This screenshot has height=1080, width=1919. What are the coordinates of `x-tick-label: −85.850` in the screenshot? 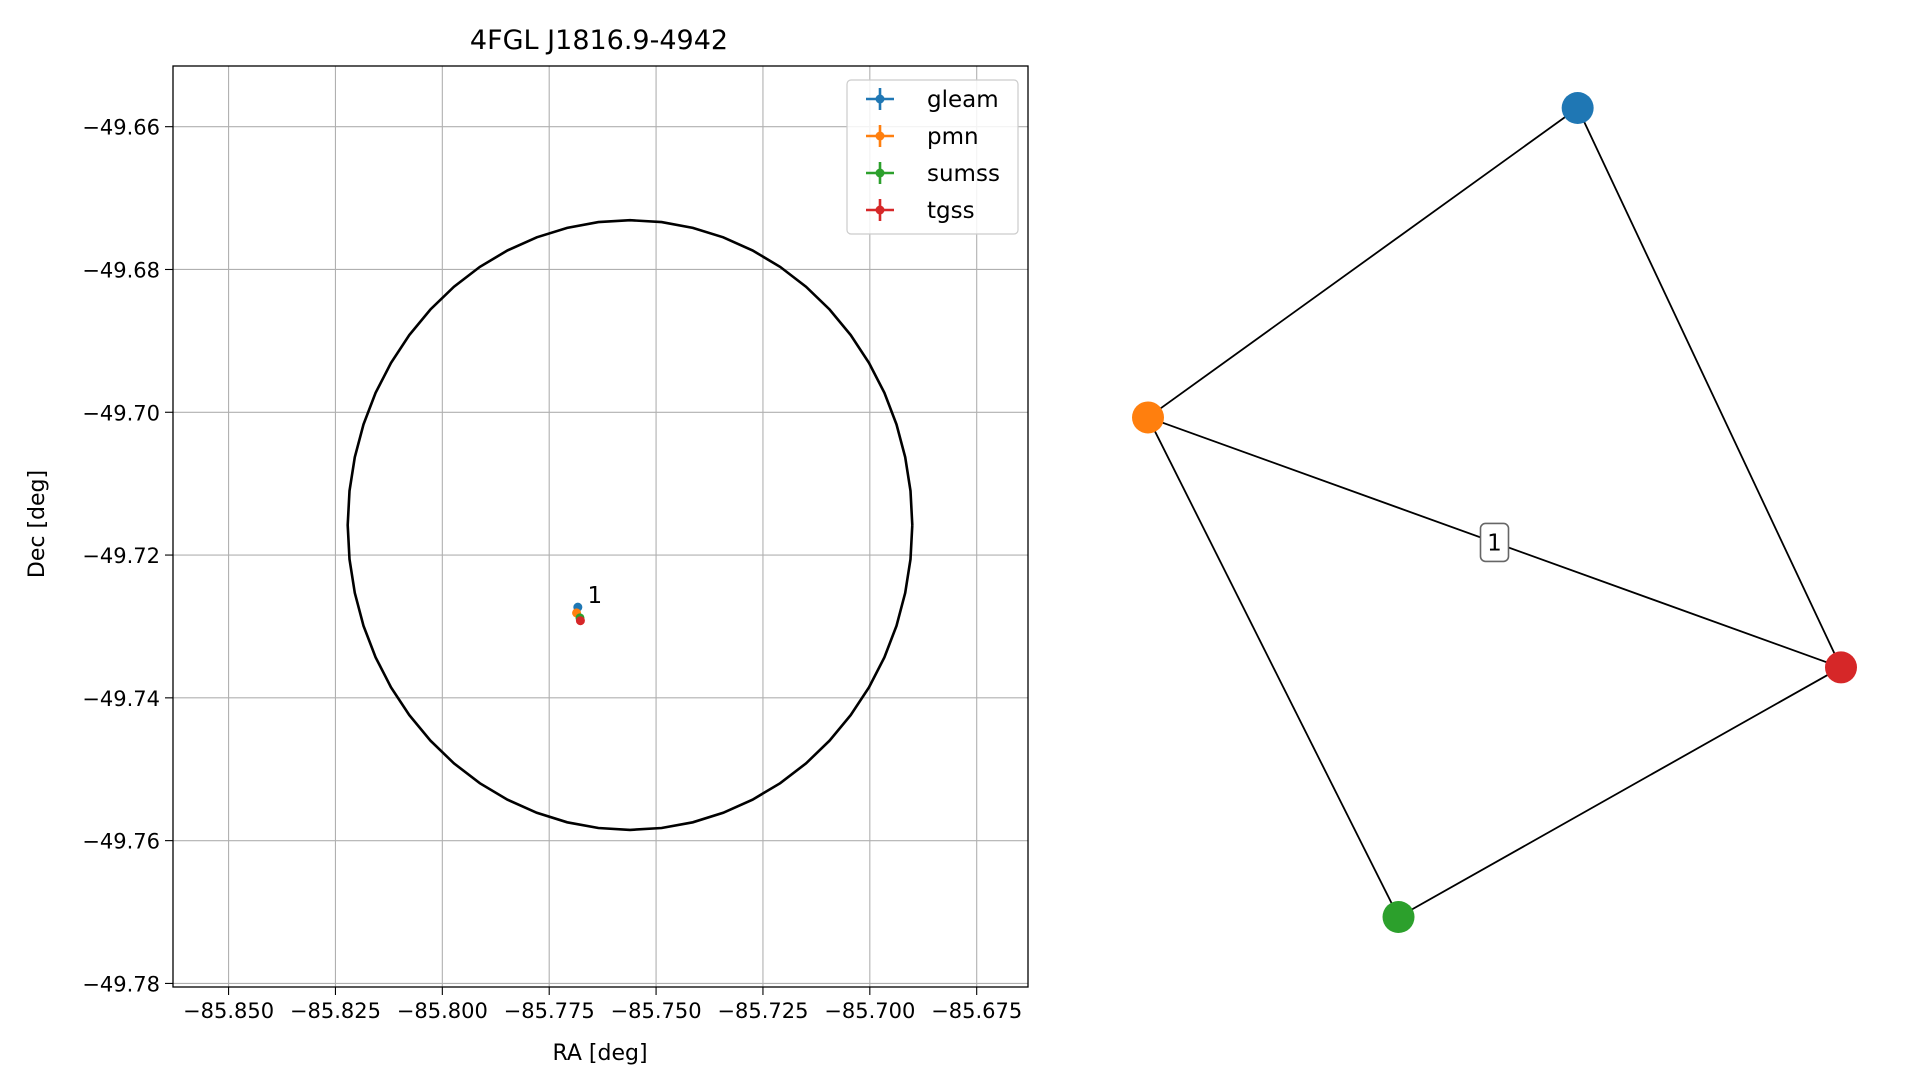 It's located at (228, 1011).